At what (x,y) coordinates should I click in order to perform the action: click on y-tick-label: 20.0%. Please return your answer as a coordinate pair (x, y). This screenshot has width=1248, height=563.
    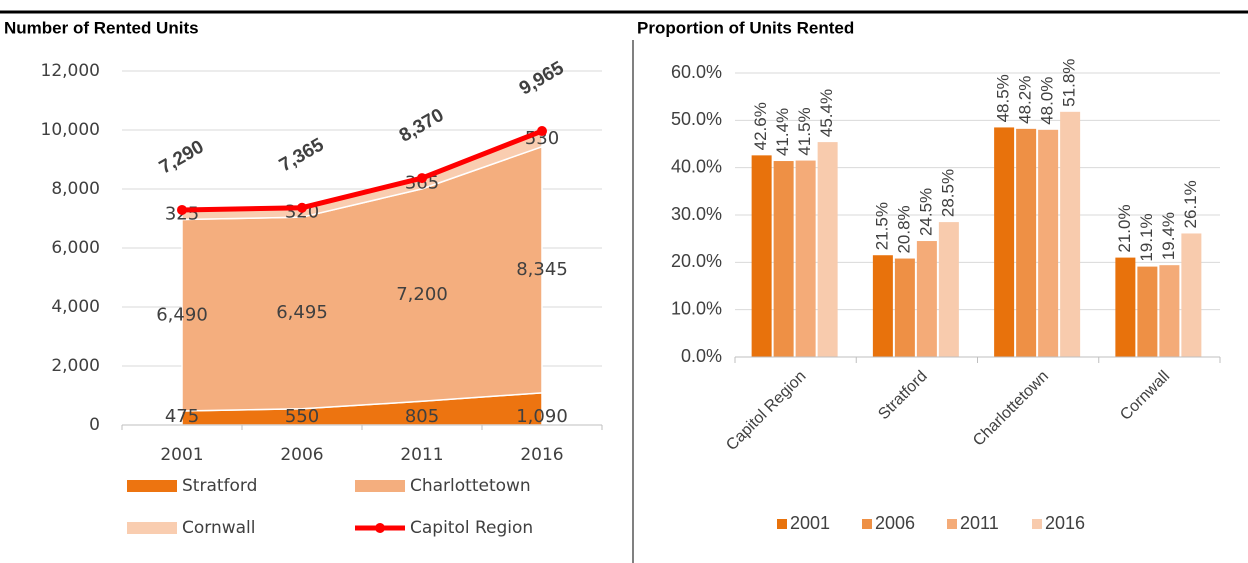
    Looking at the image, I should click on (696, 261).